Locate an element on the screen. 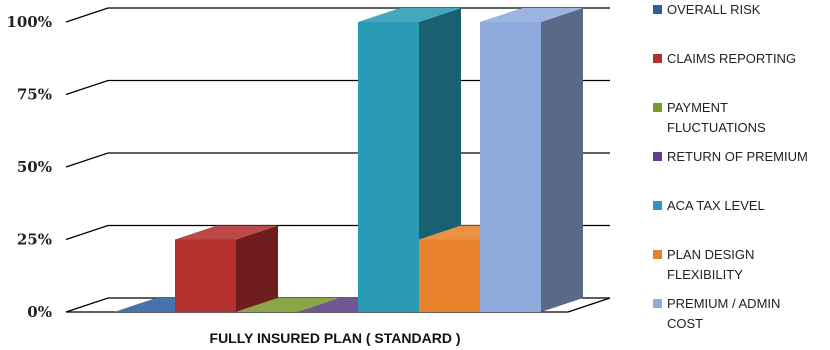 This screenshot has height=350, width=830. legend-label: PREMIUM / ADMIN COST is located at coordinates (723, 313).